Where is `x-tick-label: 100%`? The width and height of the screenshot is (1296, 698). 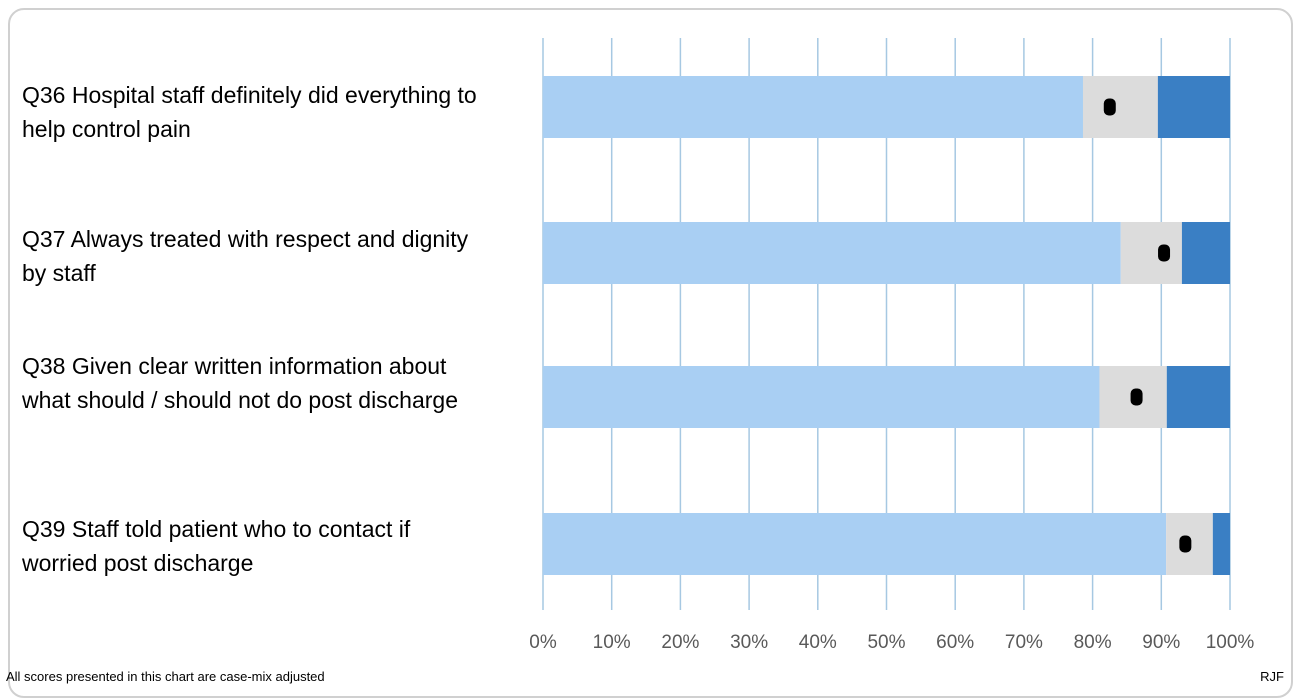 x-tick-label: 100% is located at coordinates (1230, 642).